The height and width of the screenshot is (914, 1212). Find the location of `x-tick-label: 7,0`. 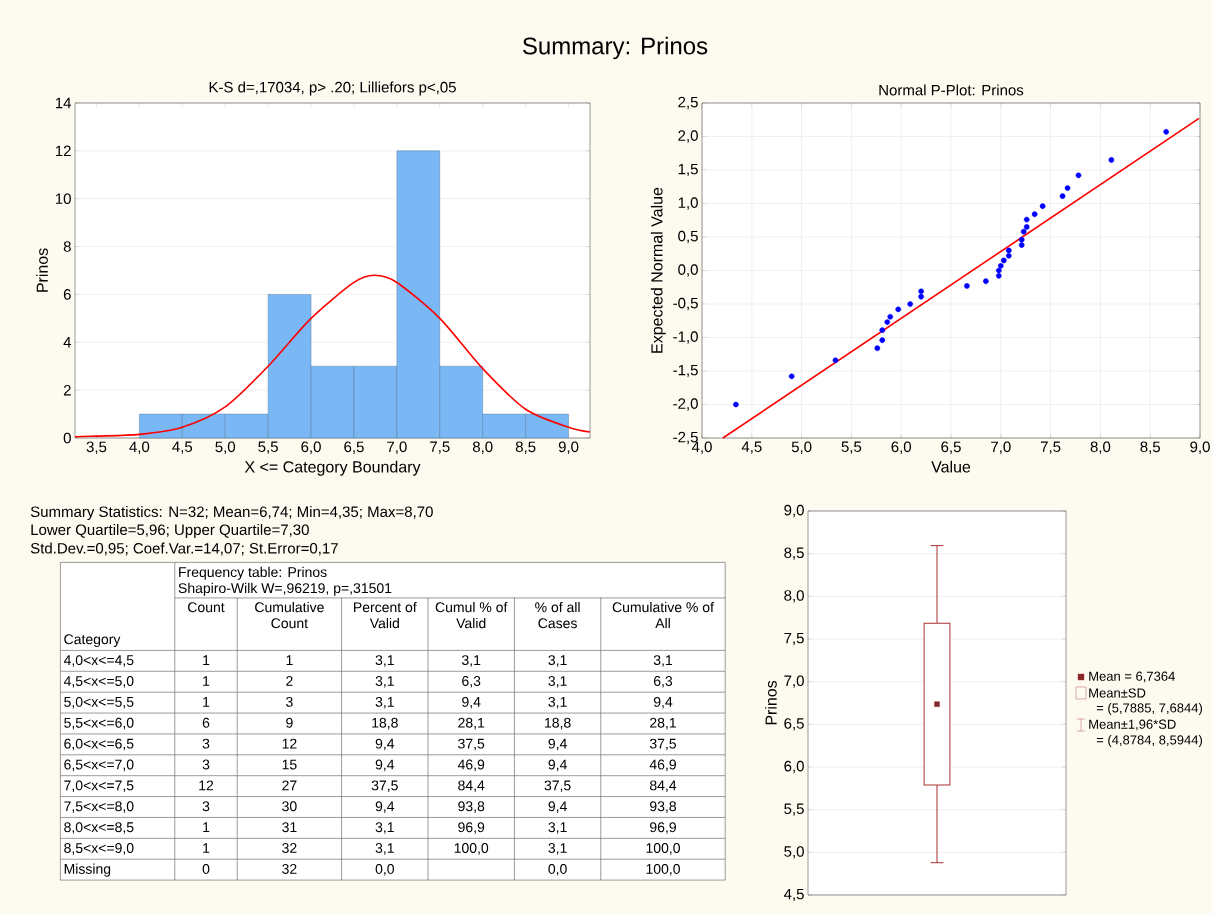

x-tick-label: 7,0 is located at coordinates (397, 447).